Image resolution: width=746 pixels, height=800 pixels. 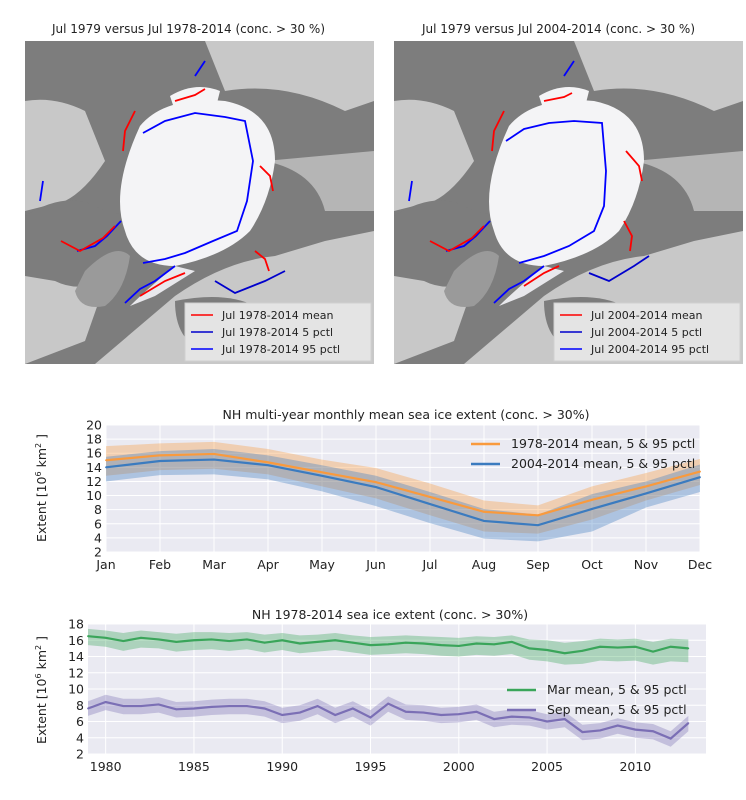 What do you see at coordinates (98, 537) in the screenshot?
I see `monthly-ytick-4: 4` at bounding box center [98, 537].